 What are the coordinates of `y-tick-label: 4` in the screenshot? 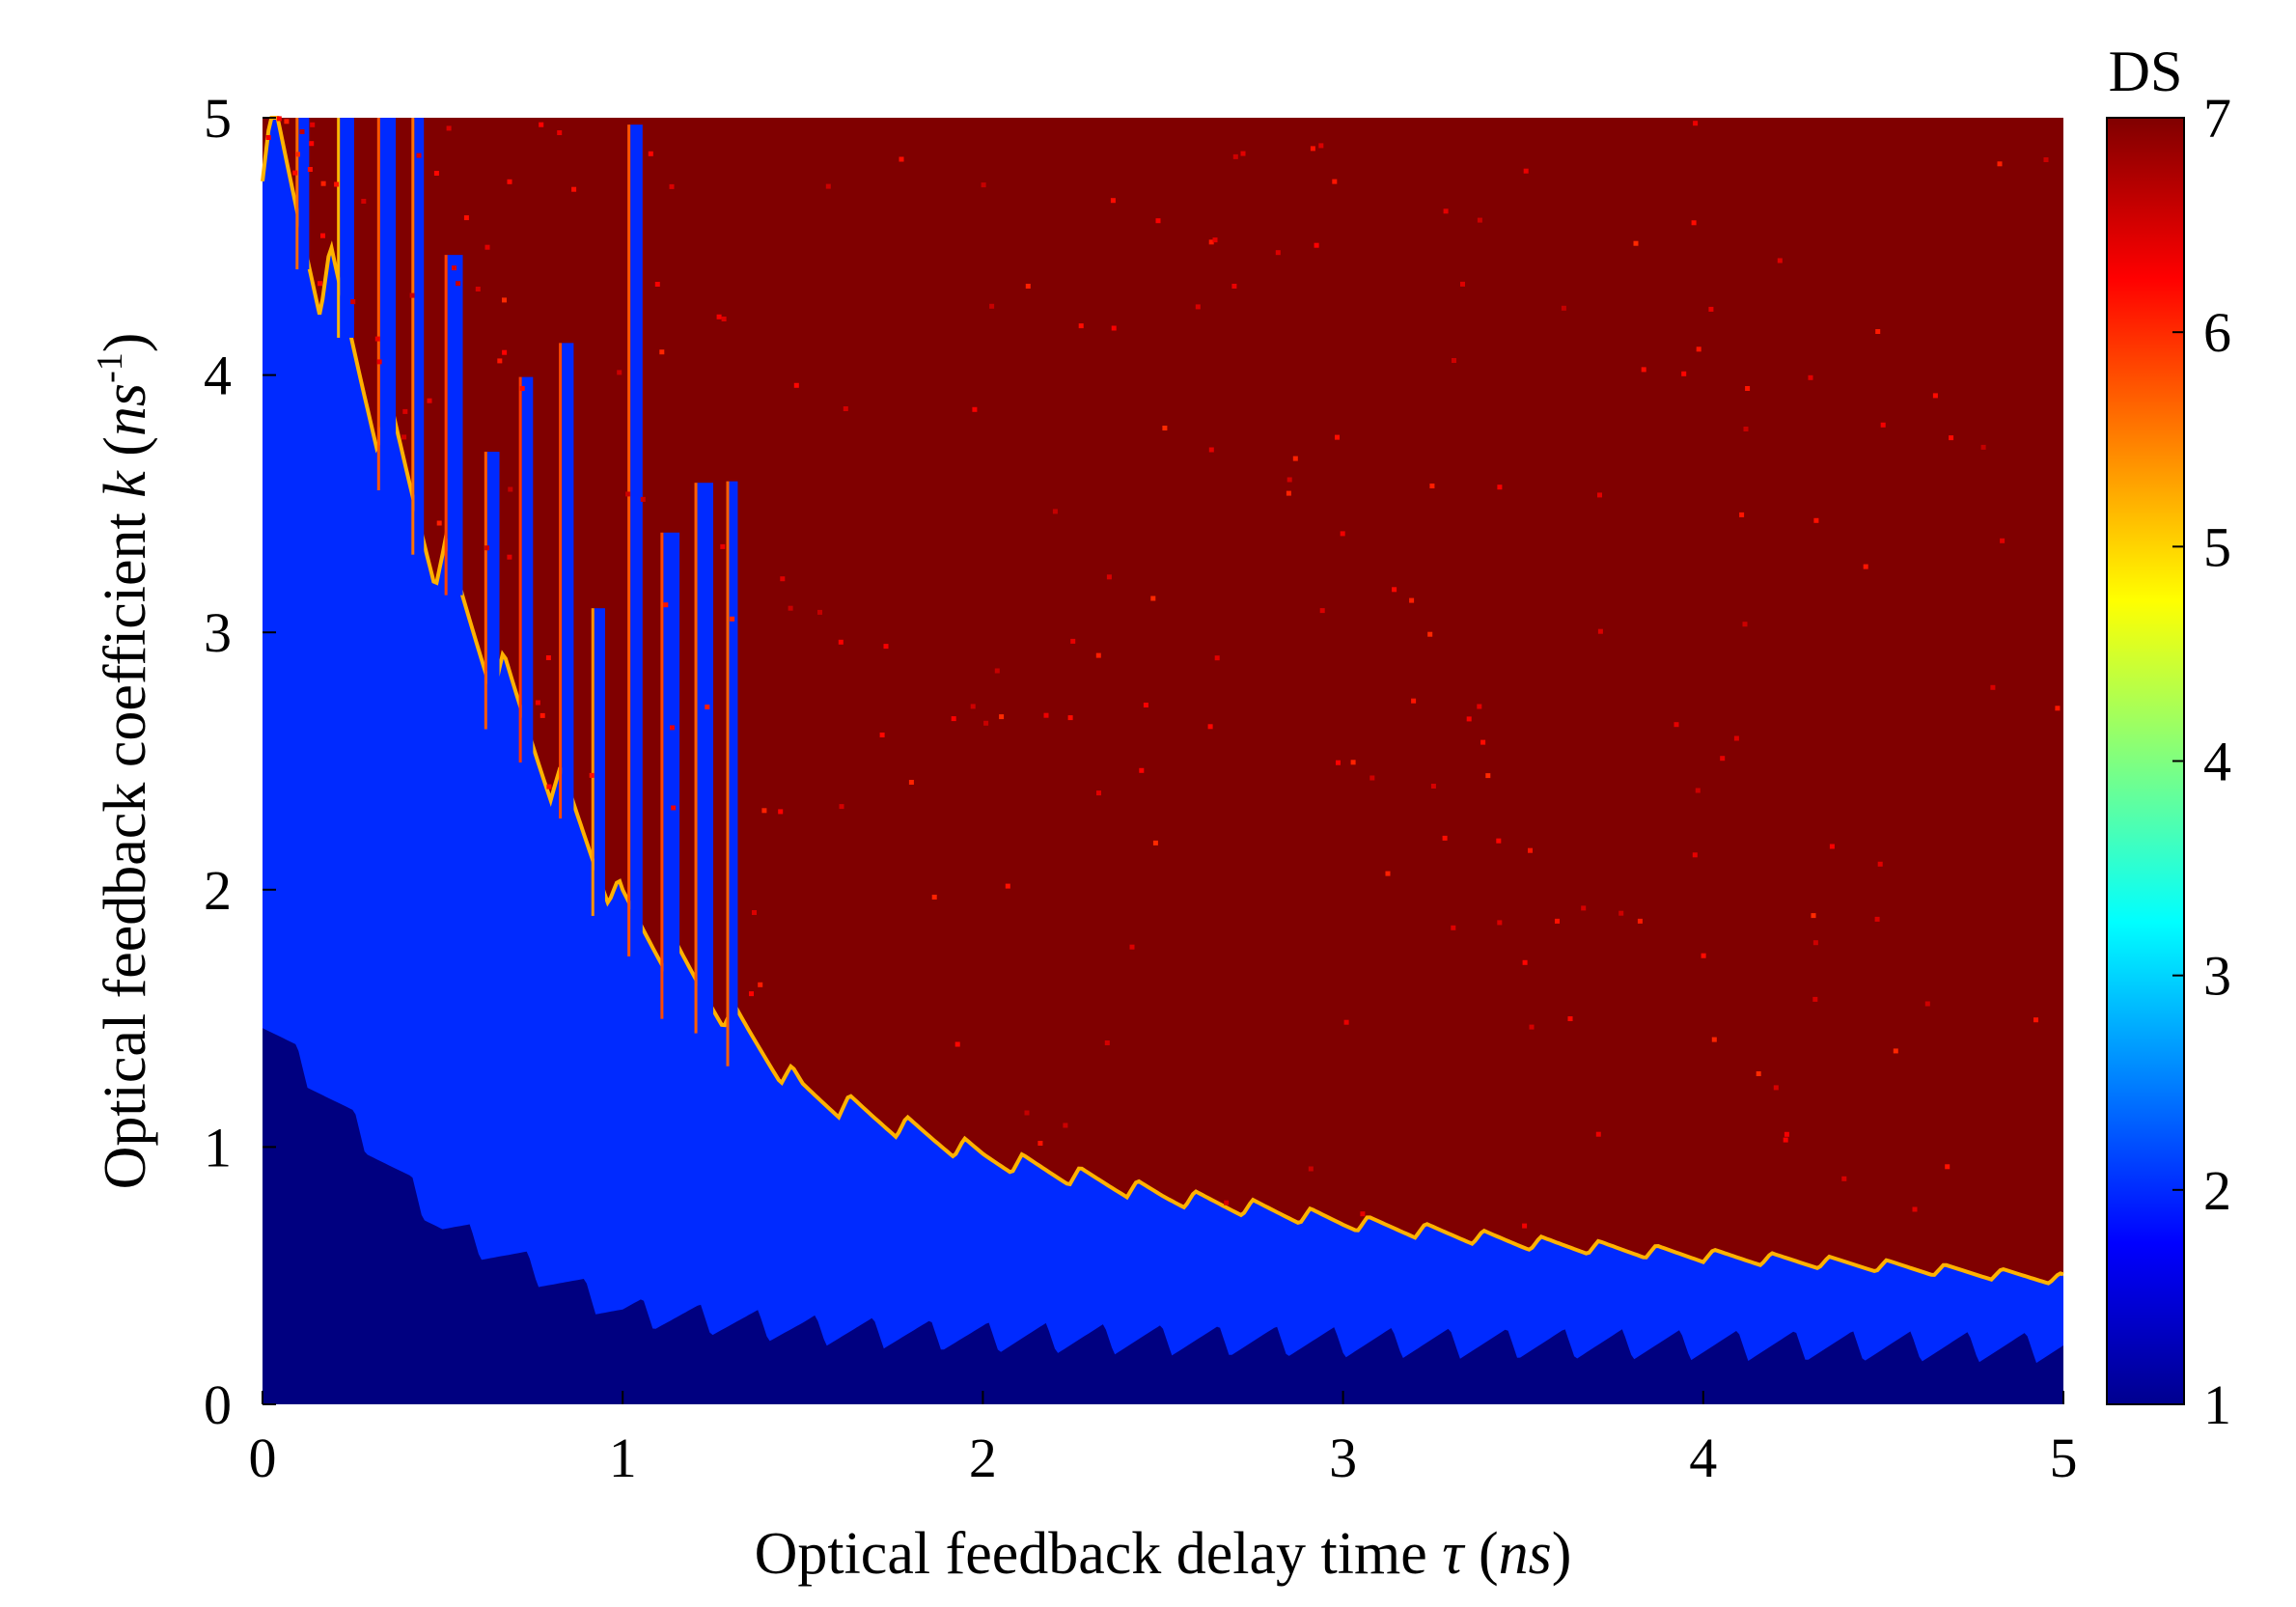 It's located at (218, 376).